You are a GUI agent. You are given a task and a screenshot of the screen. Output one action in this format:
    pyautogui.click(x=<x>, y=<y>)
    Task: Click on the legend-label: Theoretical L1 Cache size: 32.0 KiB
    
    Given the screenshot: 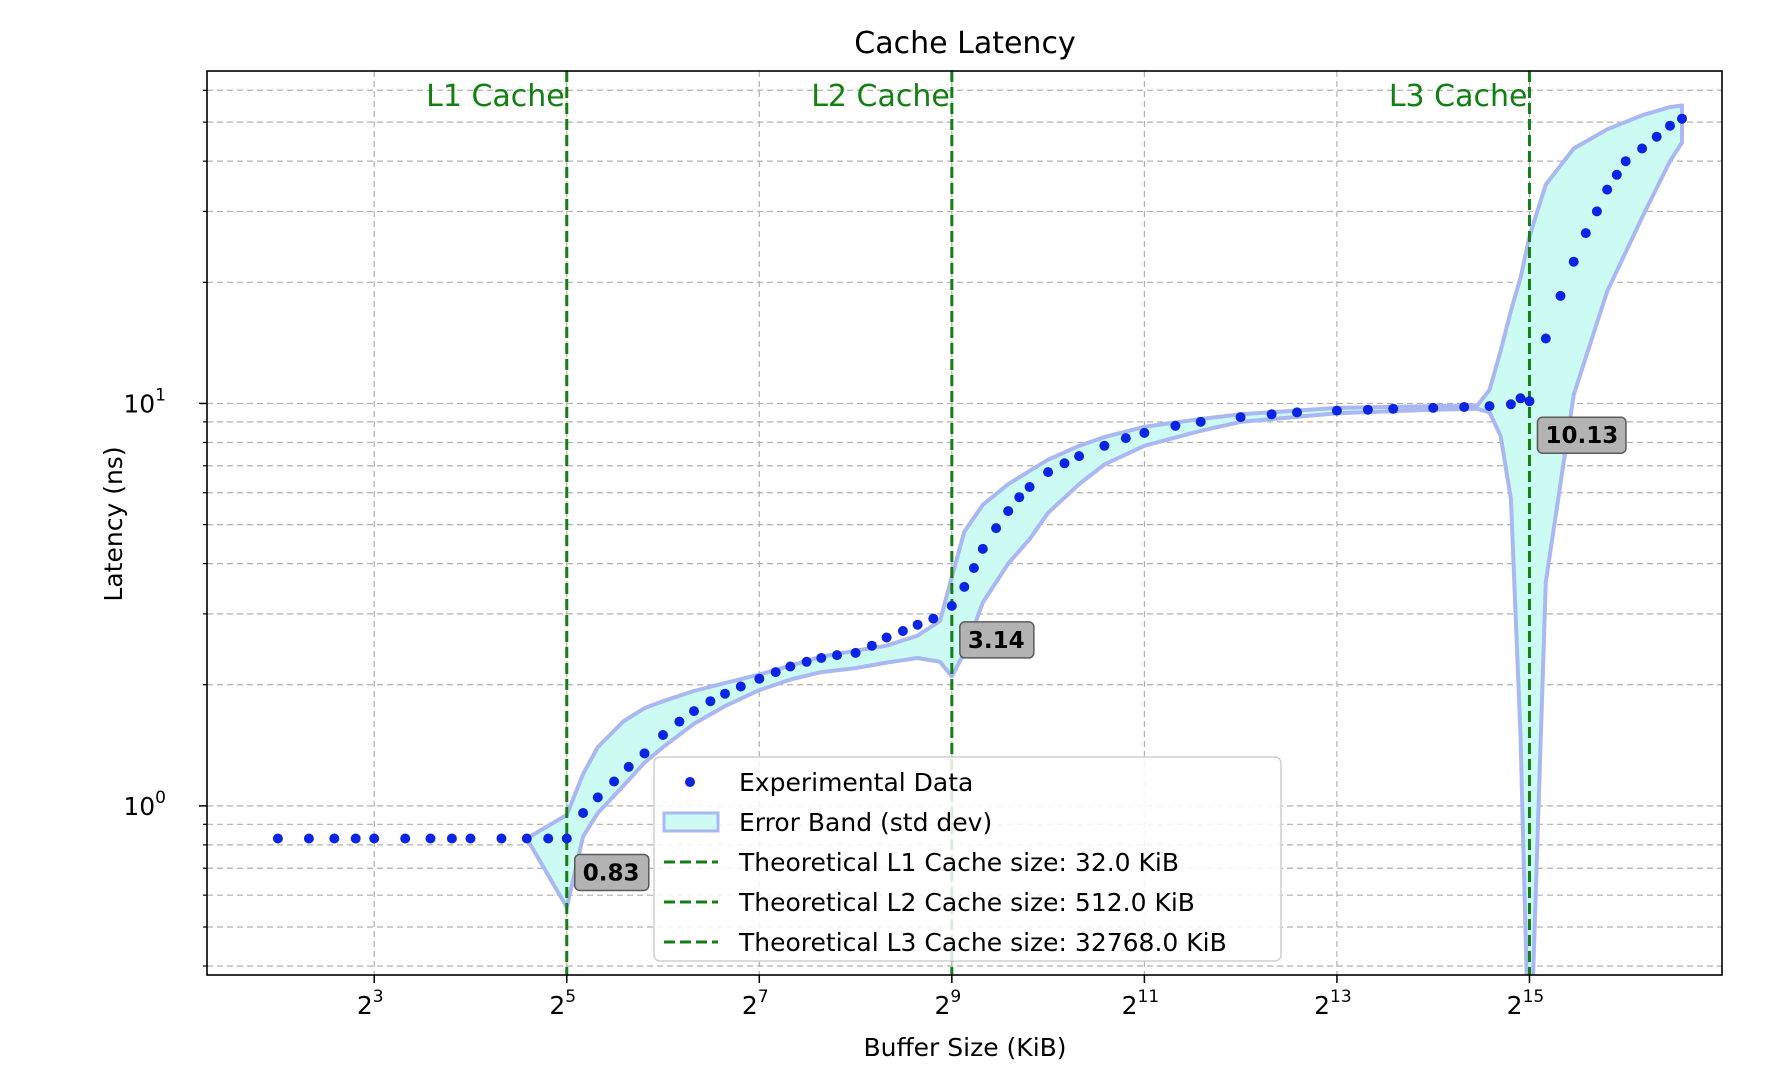 What is the action you would take?
    pyautogui.click(x=958, y=862)
    